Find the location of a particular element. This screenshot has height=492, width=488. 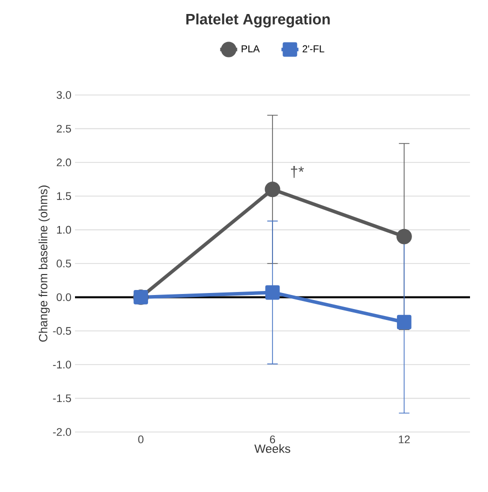

legend-label: PLA is located at coordinates (251, 48).